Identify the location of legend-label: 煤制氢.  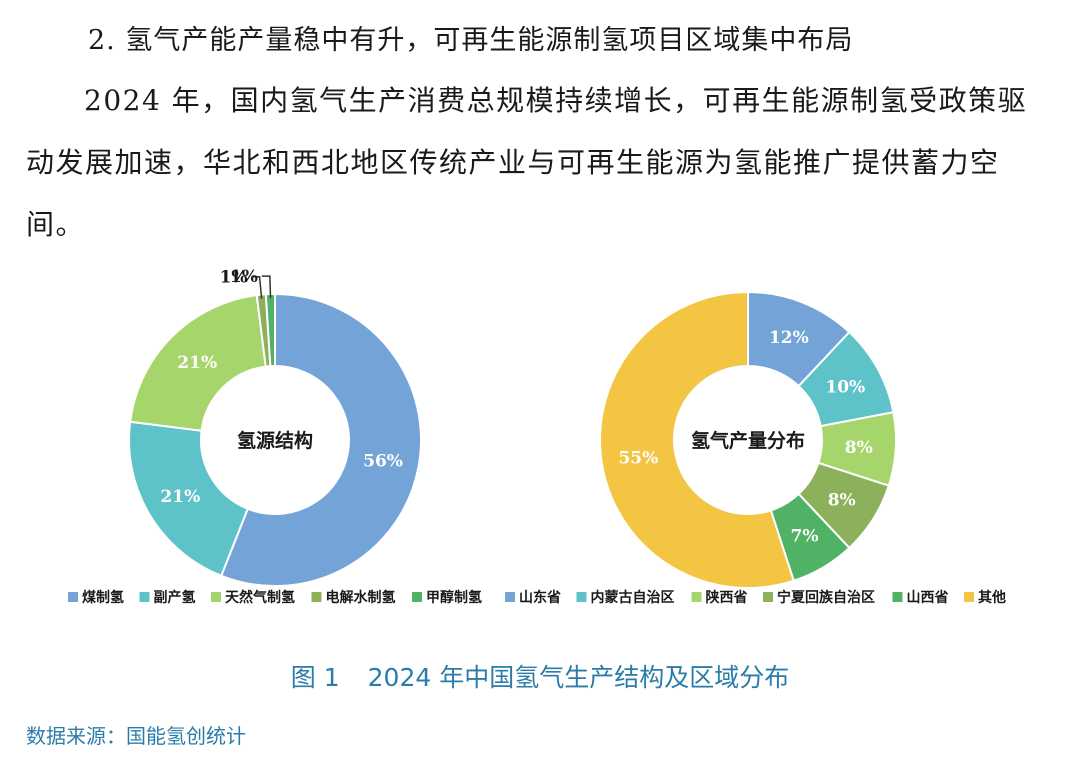
(103, 597).